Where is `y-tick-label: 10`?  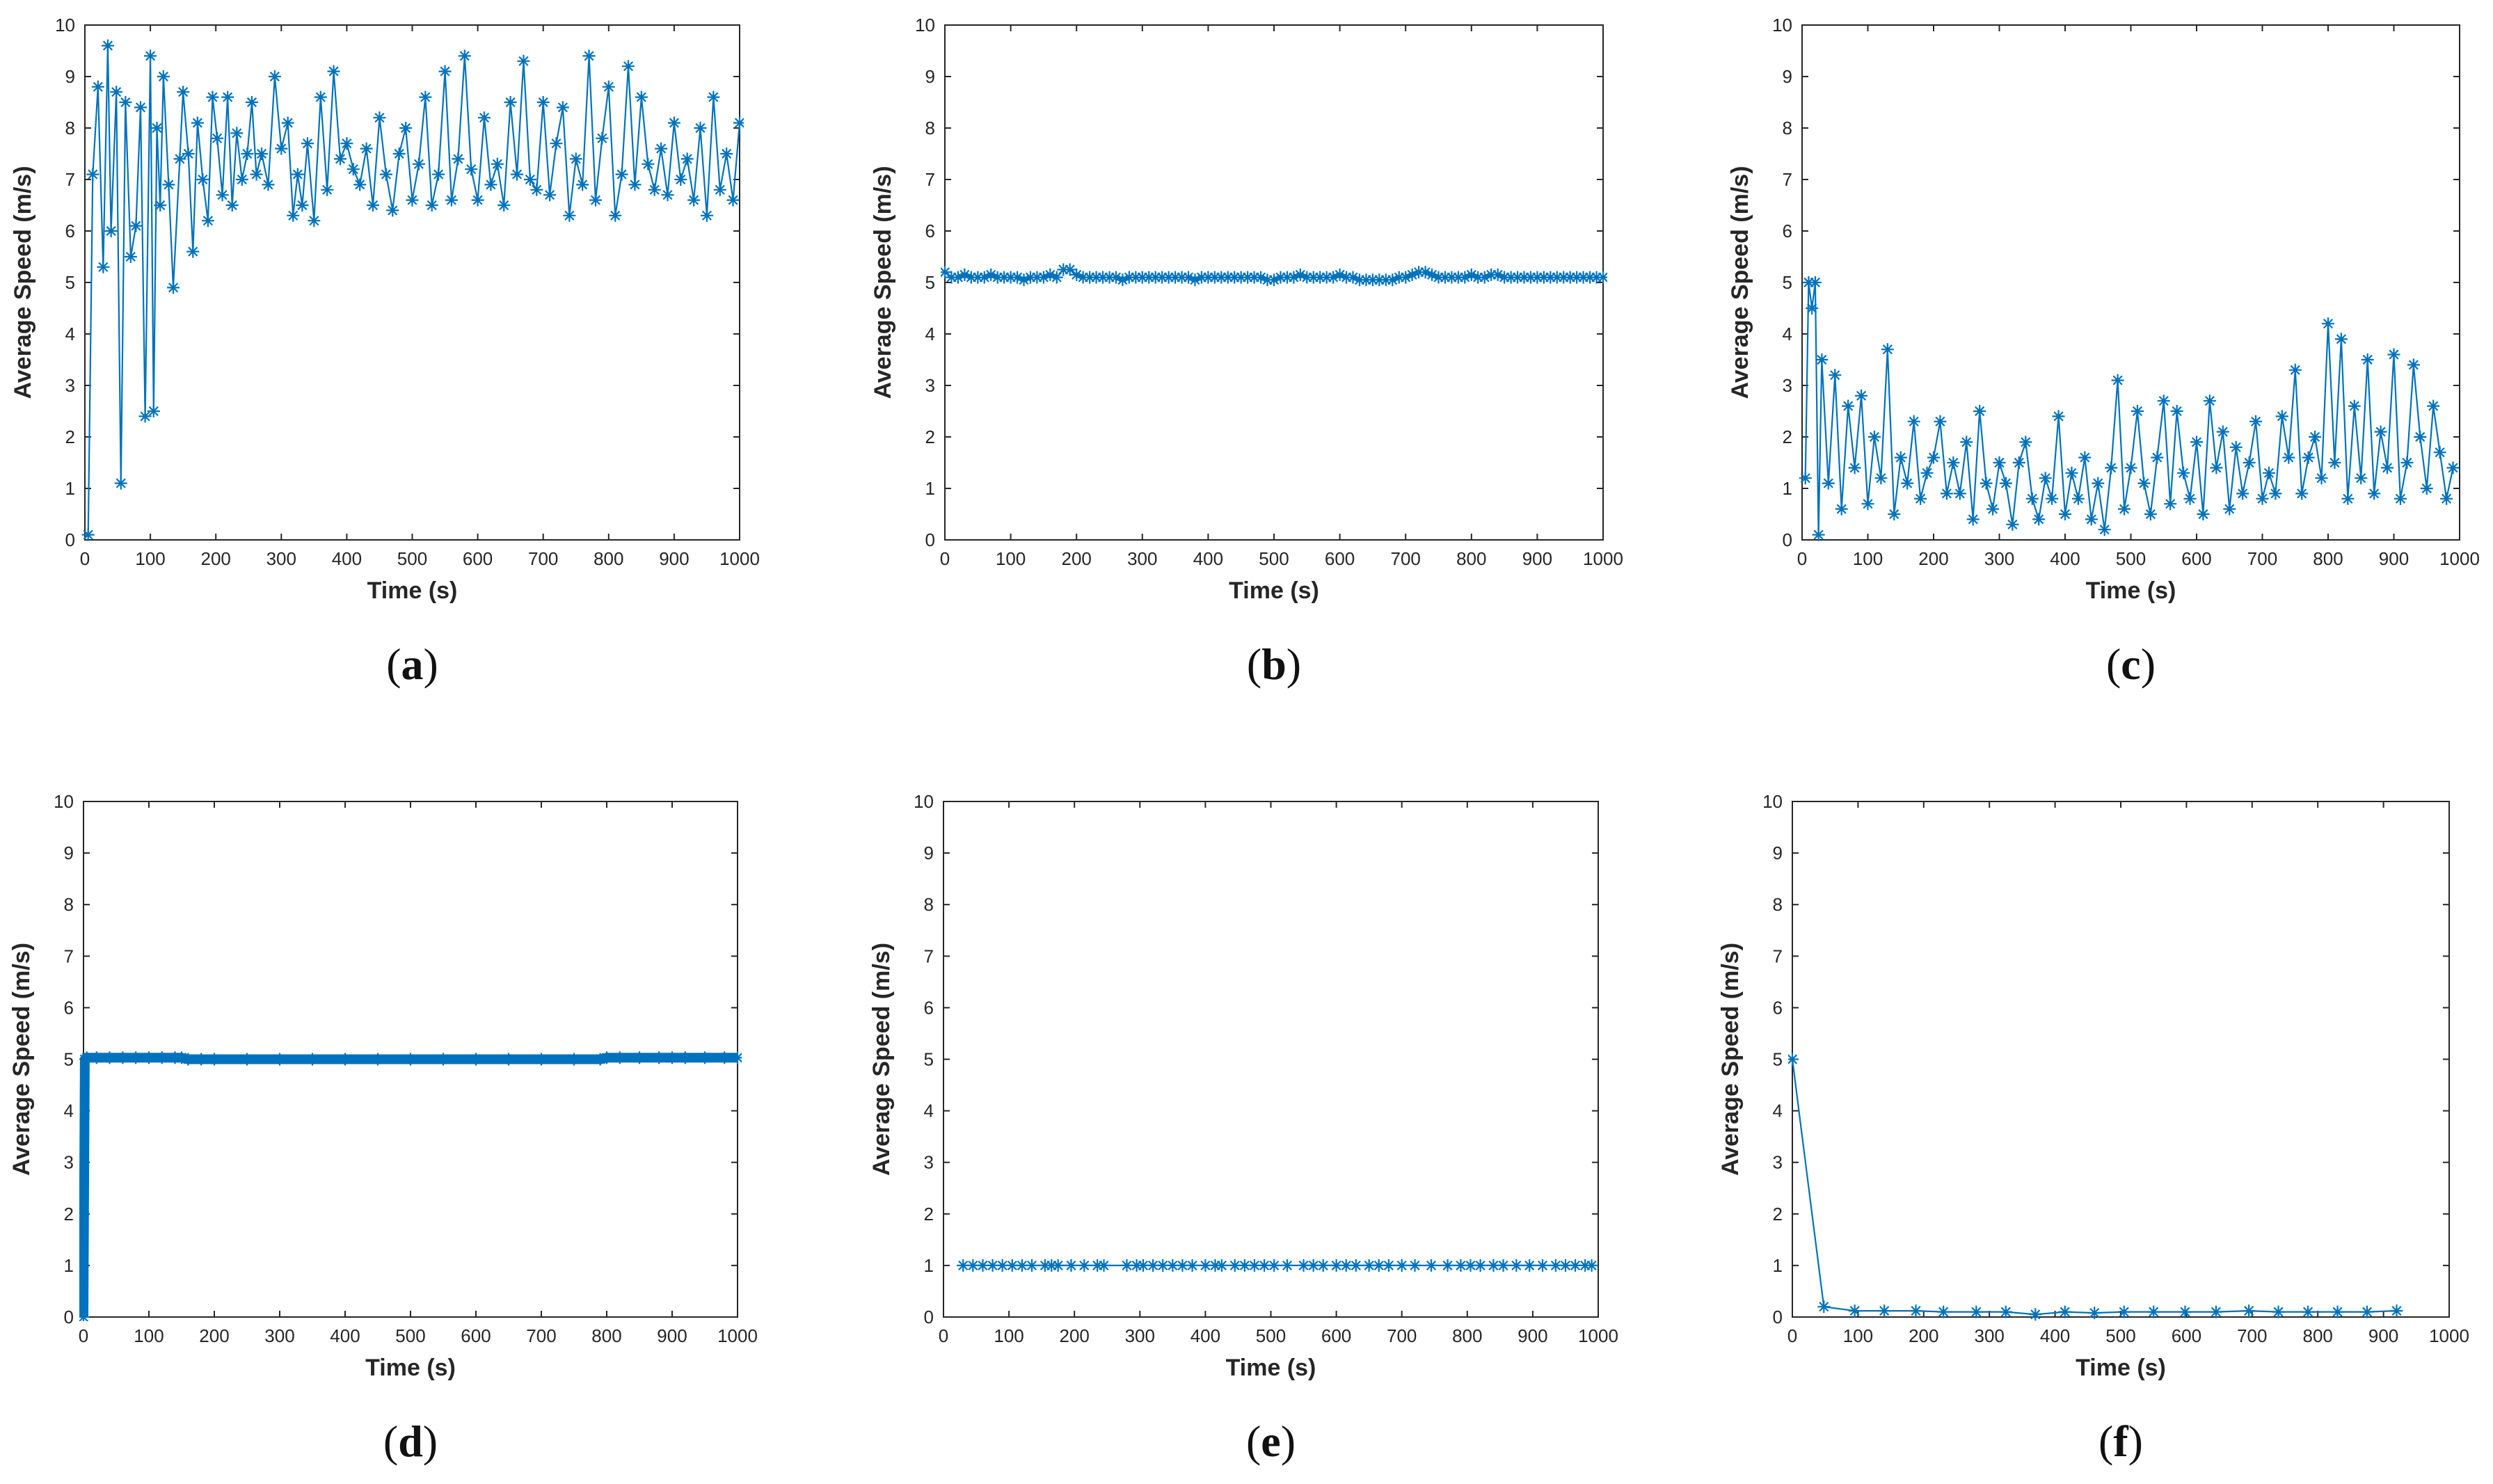 y-tick-label: 10 is located at coordinates (925, 25).